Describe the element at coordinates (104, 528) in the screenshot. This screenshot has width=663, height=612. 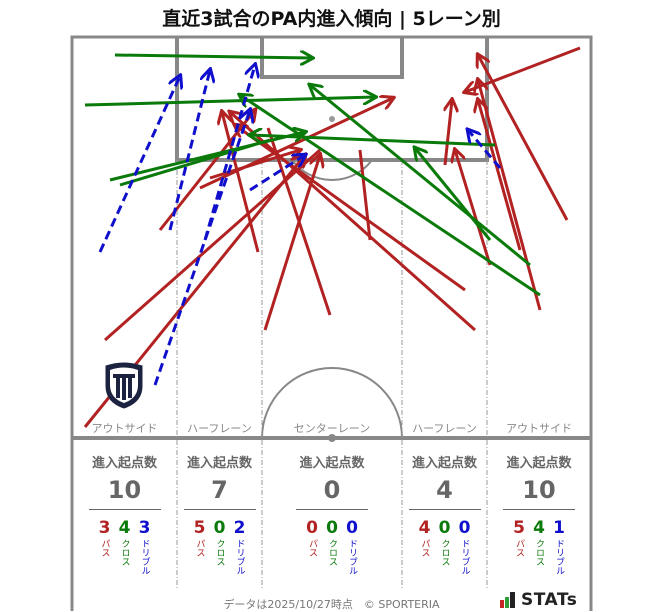
I see `pass-count: 3` at that location.